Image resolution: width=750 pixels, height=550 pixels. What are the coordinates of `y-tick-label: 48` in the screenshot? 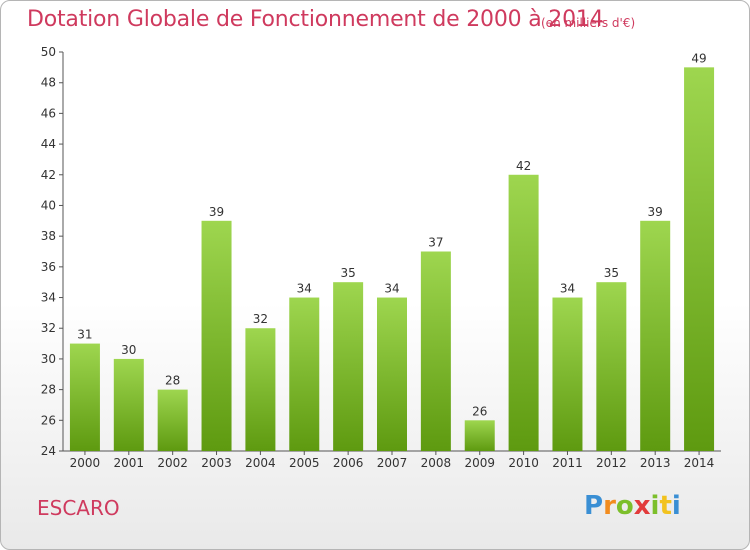 It's located at (48, 83).